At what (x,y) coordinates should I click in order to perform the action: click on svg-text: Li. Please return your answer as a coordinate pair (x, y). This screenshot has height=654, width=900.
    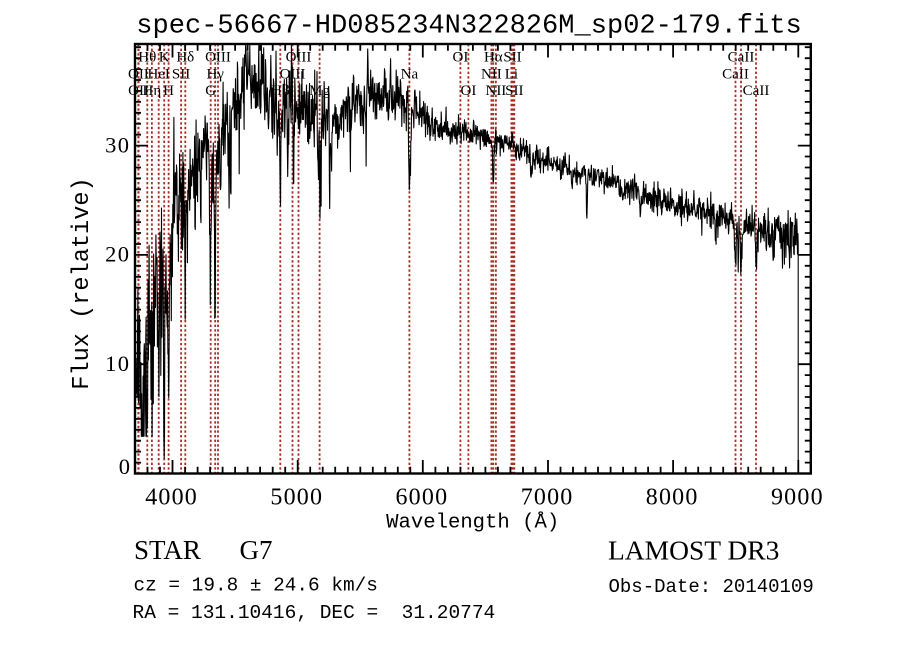
    Looking at the image, I should click on (511, 75).